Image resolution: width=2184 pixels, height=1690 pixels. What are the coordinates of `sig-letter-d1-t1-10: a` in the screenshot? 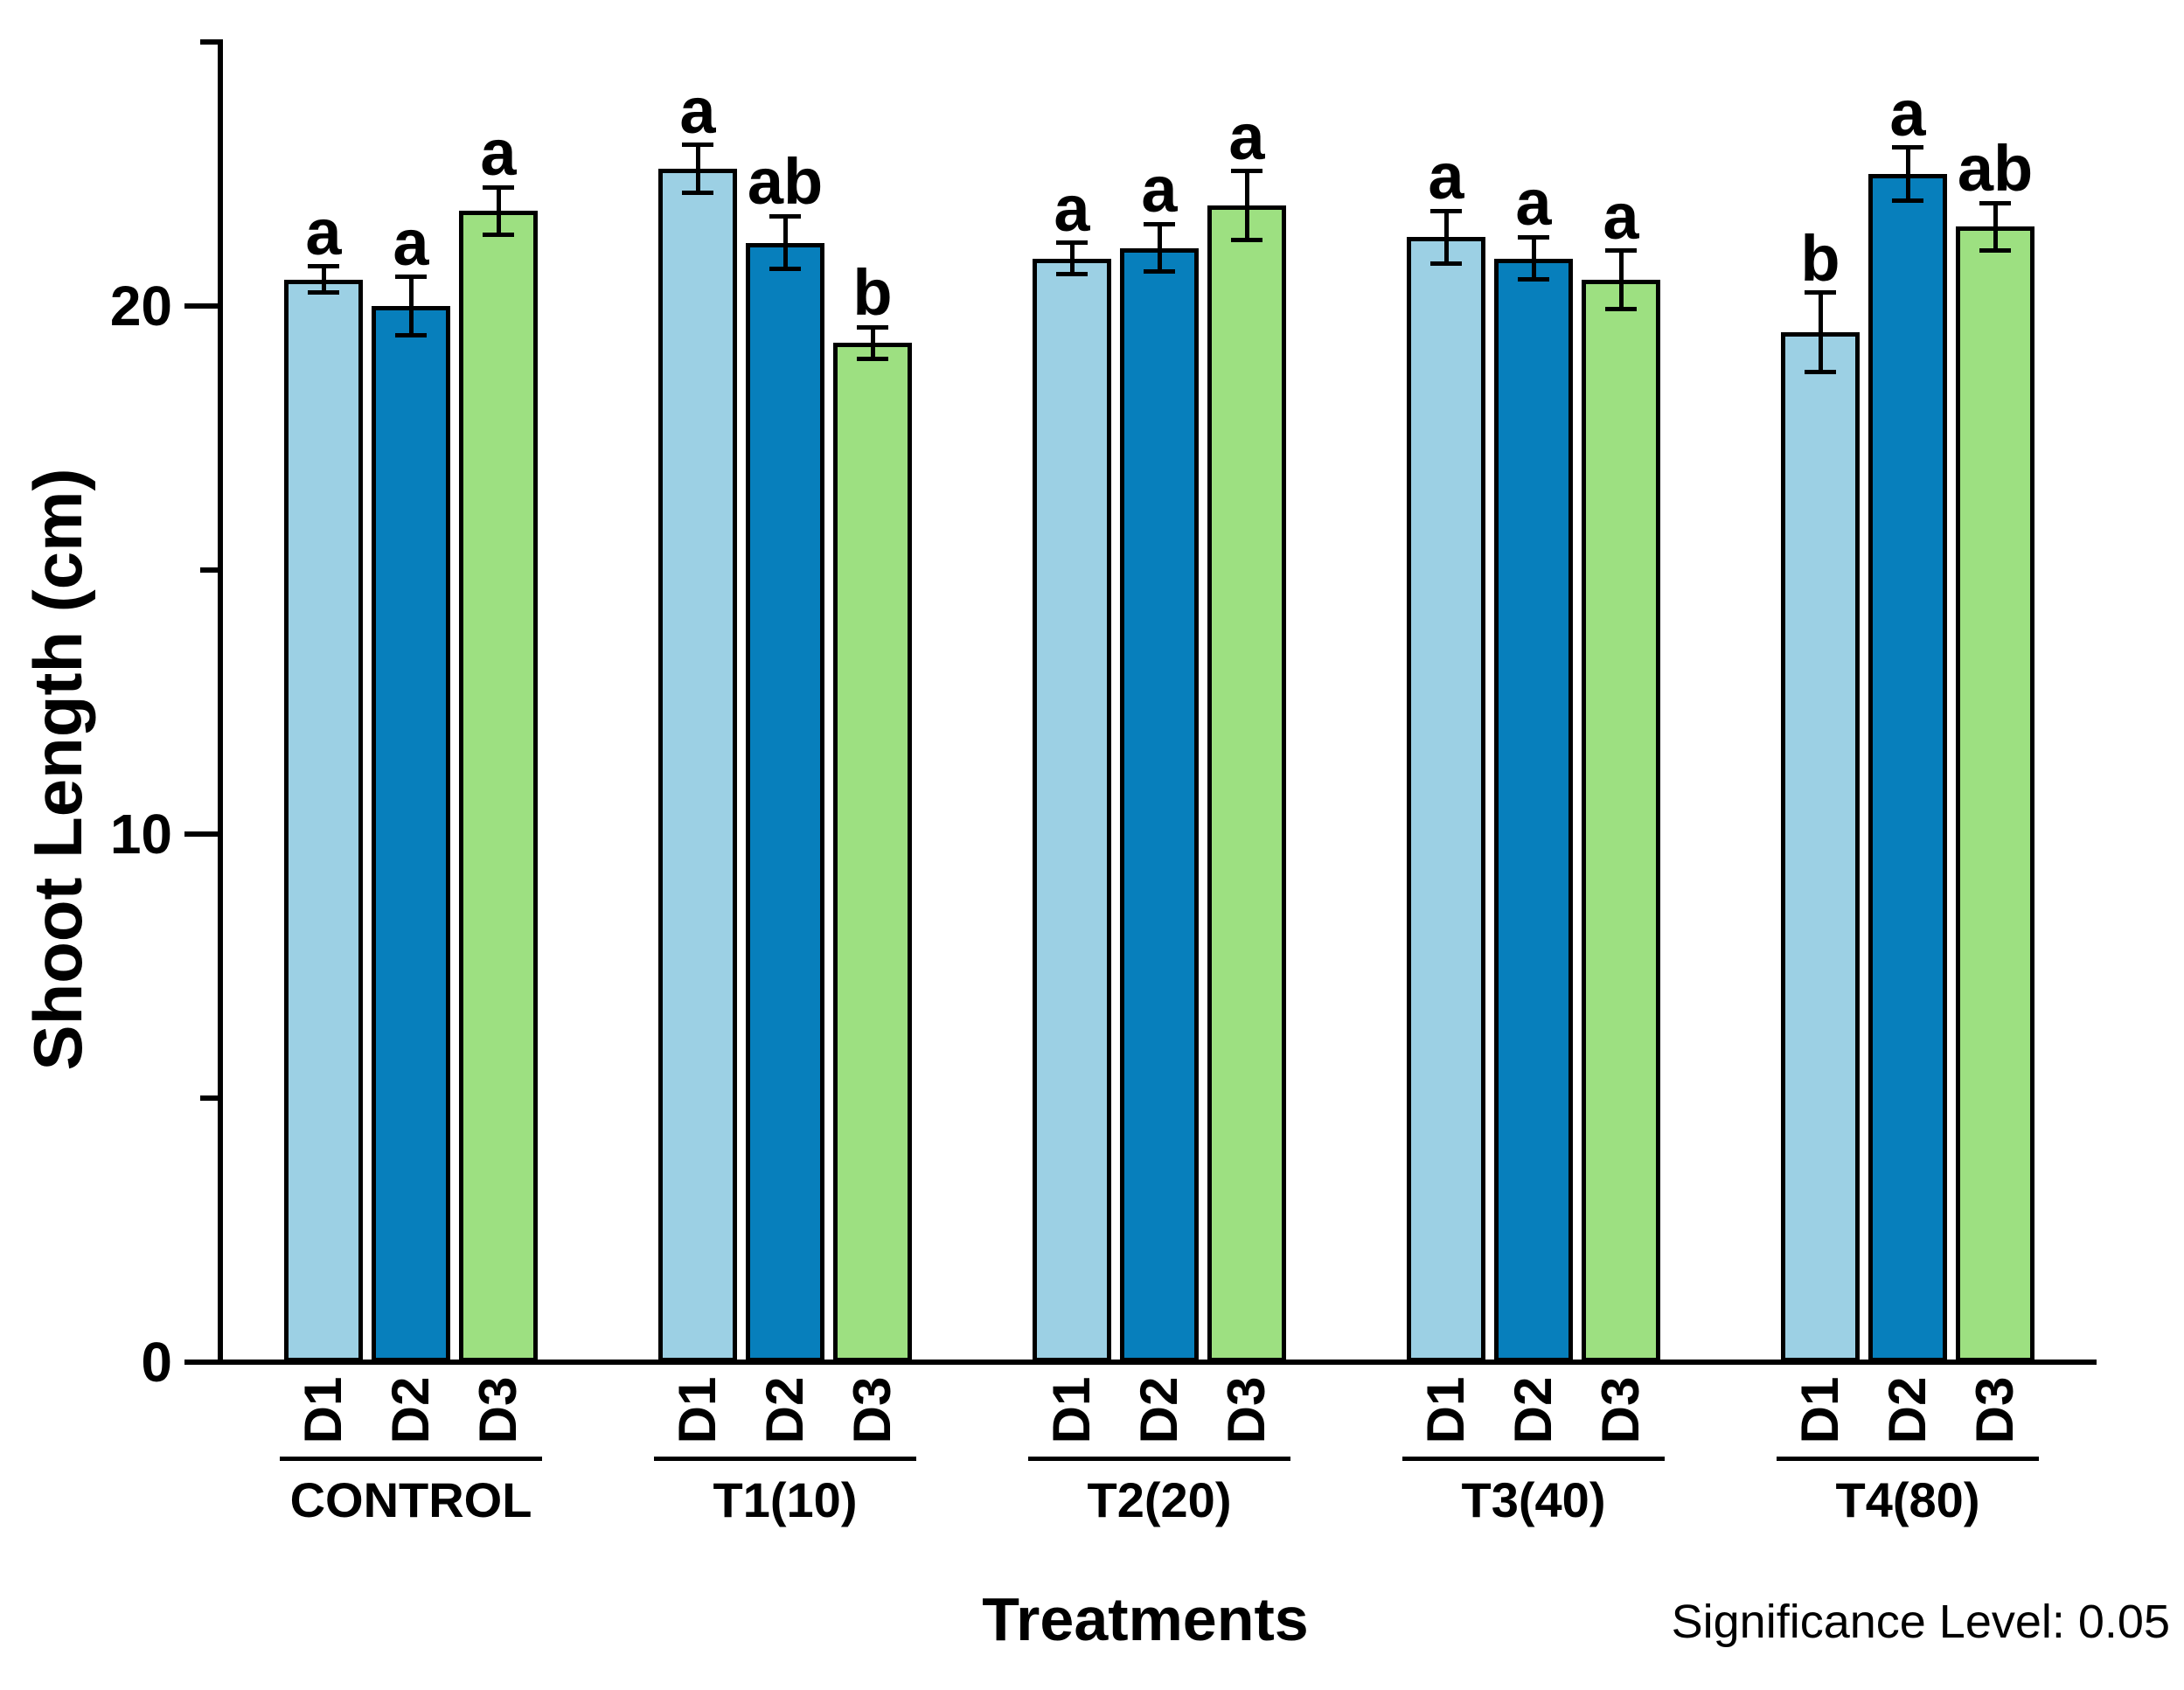 It's located at (697, 110).